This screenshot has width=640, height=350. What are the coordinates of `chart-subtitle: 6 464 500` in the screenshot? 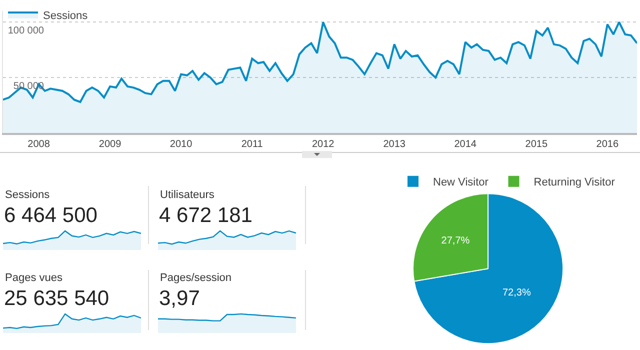 It's located at (51, 216).